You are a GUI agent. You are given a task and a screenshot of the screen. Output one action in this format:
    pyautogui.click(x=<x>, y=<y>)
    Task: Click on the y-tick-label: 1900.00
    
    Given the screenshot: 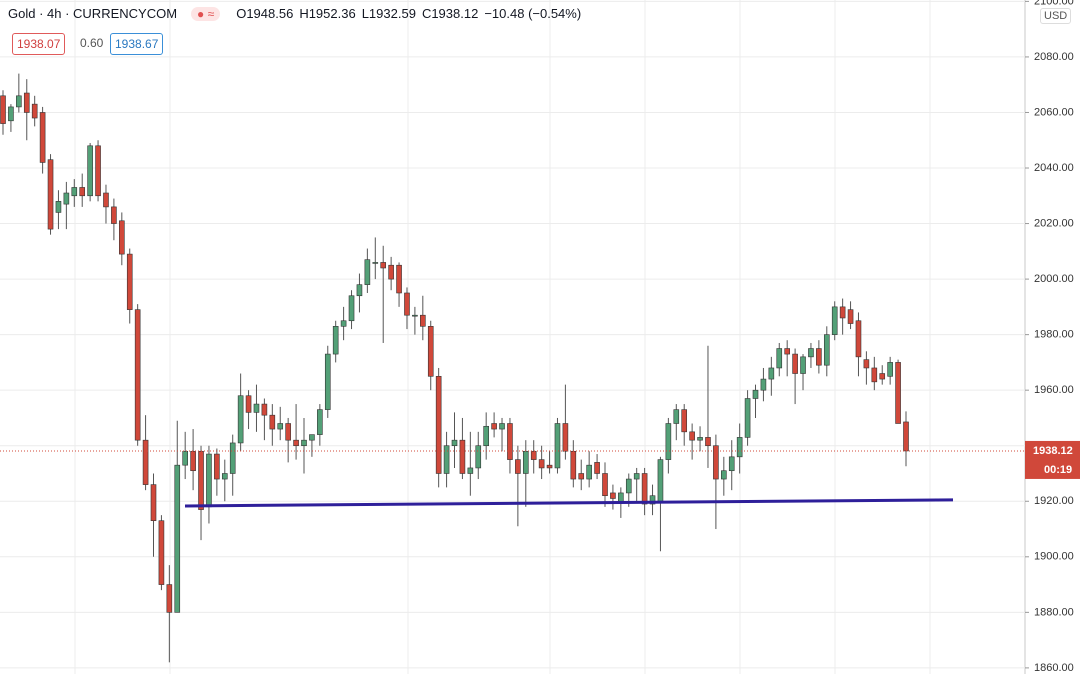 What is the action you would take?
    pyautogui.click(x=1054, y=557)
    